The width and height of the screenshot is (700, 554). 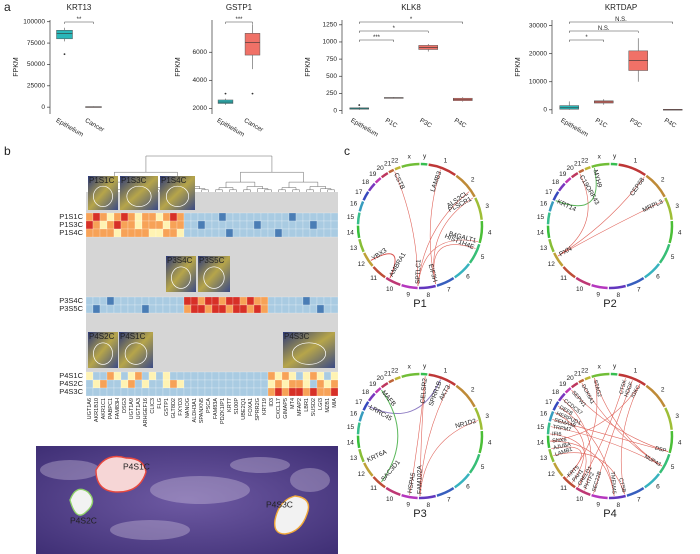 I want to click on significance-label: *, so click(x=586, y=38).